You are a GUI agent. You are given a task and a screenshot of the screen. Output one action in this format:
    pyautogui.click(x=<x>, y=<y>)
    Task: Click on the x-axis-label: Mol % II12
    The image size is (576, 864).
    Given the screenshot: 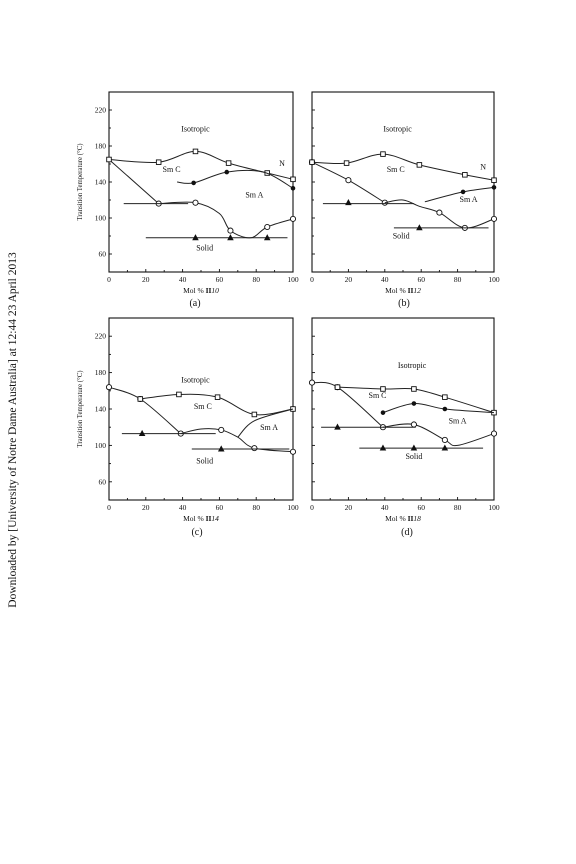 What is the action you would take?
    pyautogui.click(x=403, y=290)
    